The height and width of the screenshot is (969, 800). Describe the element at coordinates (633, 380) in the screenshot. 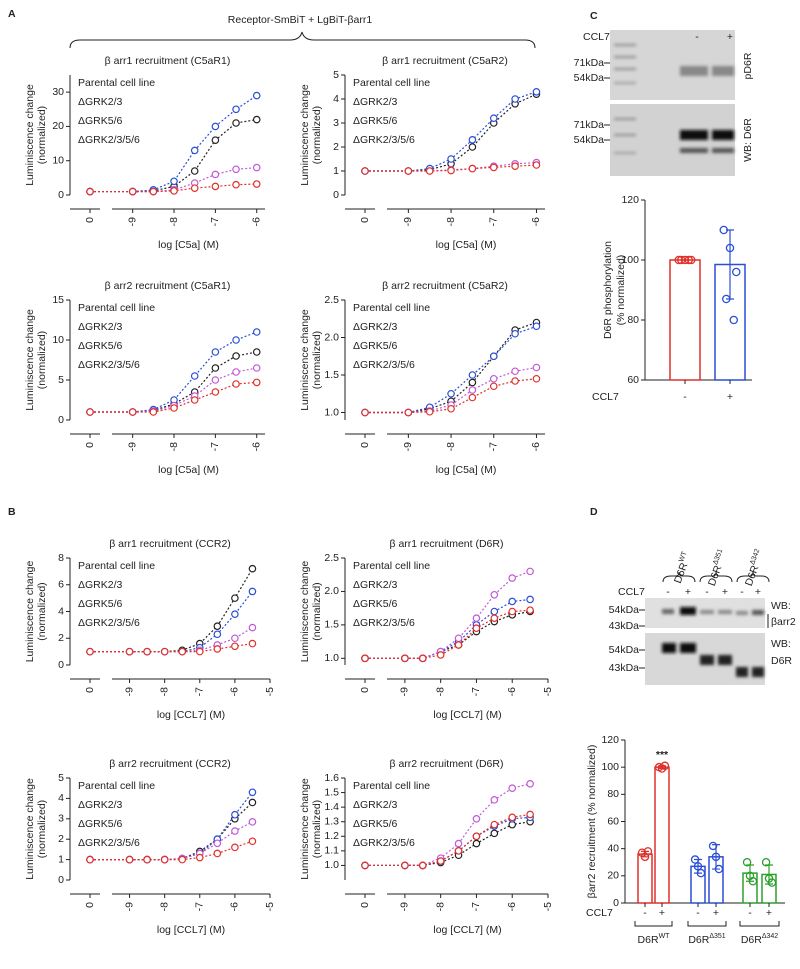

I see `y-tick-label: 60` at that location.